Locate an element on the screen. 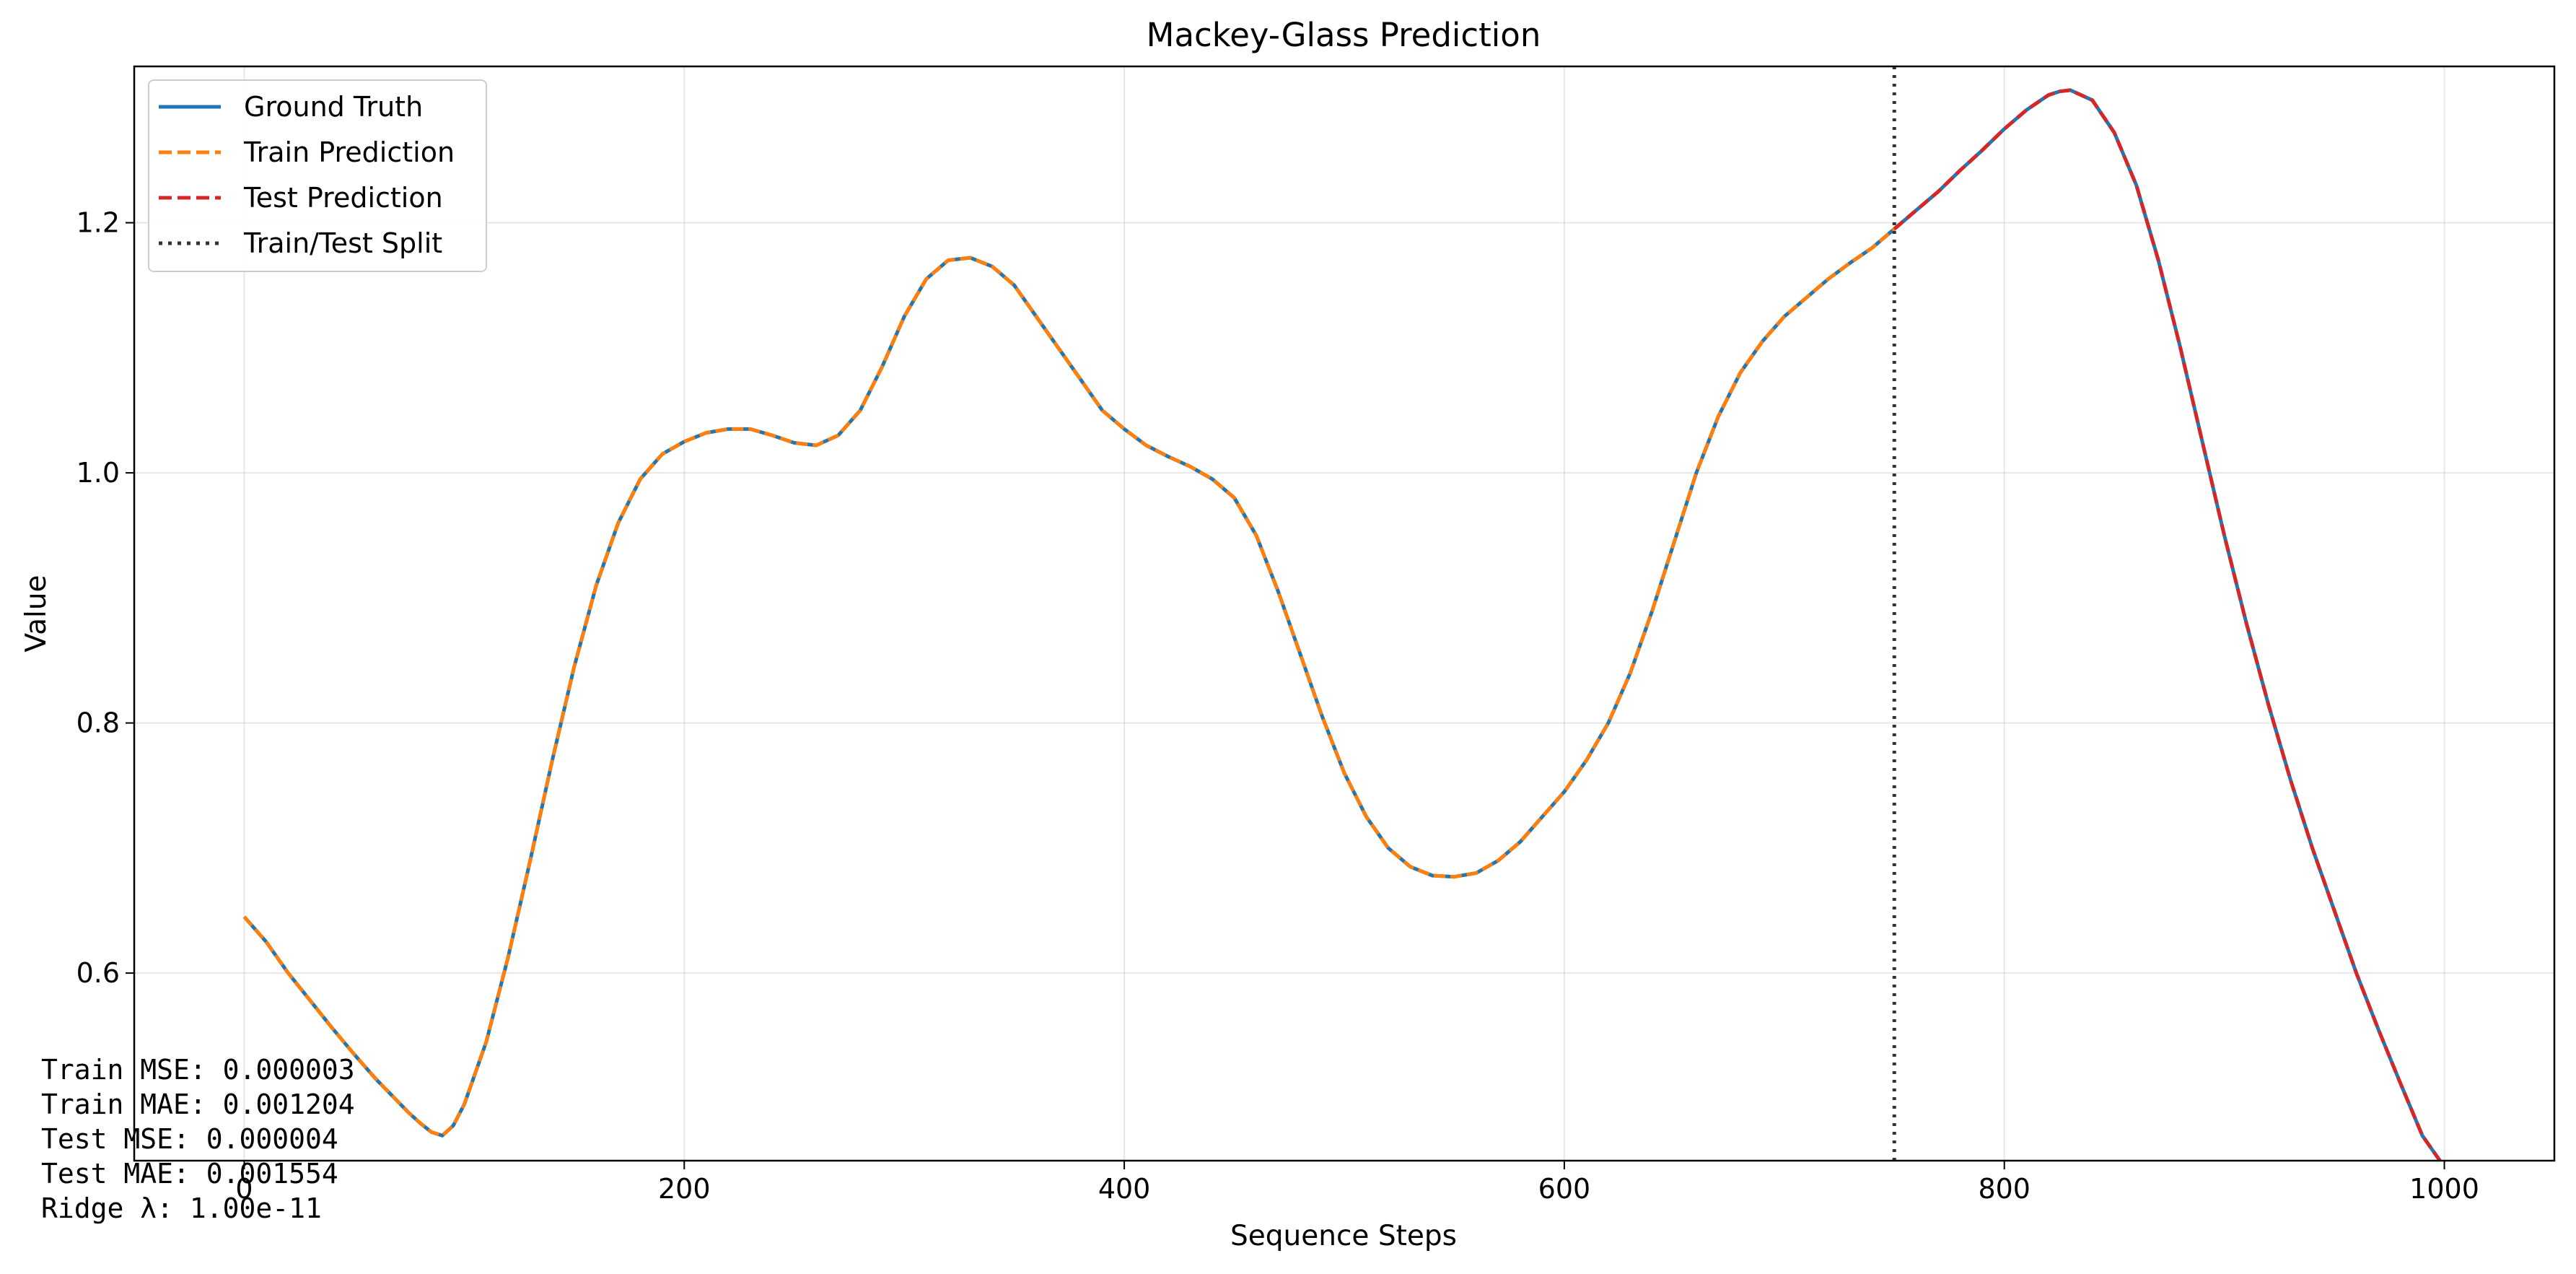 This screenshot has height=1274, width=2576. train-mse: Train MSE: 0.000003 is located at coordinates (198, 1070).